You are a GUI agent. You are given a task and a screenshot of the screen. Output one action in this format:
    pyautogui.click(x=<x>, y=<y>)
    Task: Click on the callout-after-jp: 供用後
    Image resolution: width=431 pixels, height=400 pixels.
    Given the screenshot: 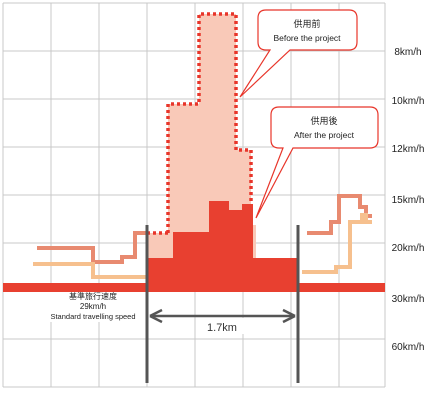 What is the action you would take?
    pyautogui.click(x=323, y=121)
    